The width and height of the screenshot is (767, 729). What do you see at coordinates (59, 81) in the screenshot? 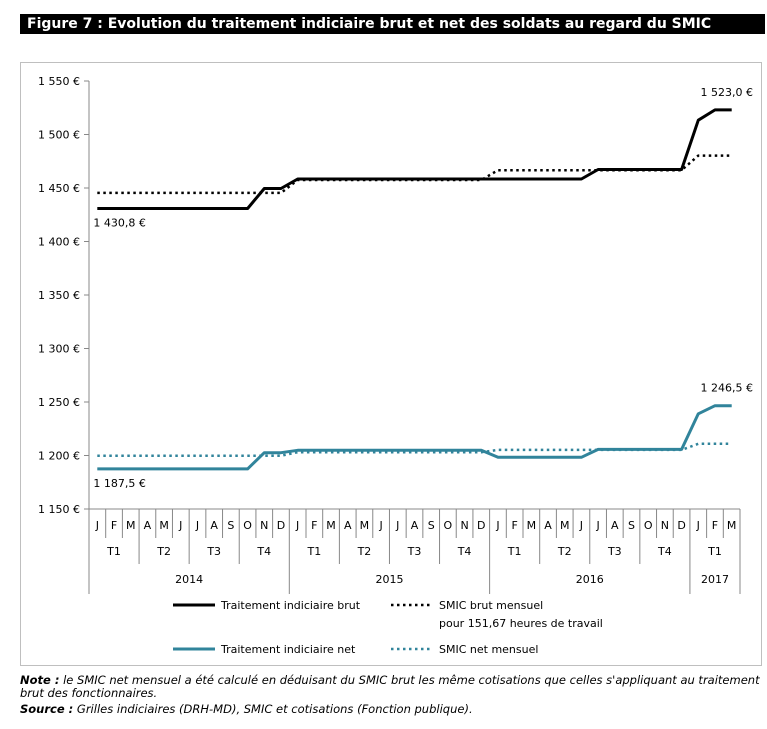
I see `y-tick-label: 1 550 €` at bounding box center [59, 81].